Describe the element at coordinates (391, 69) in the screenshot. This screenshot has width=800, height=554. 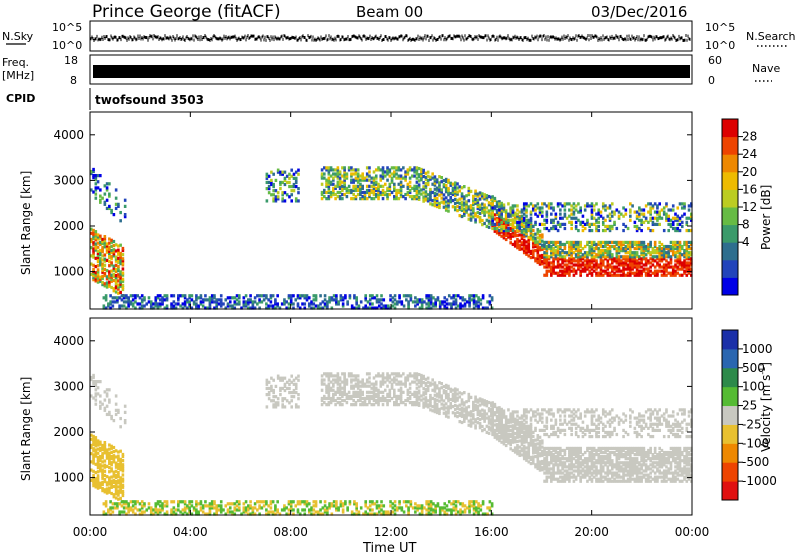
I see `freq-frame` at that location.